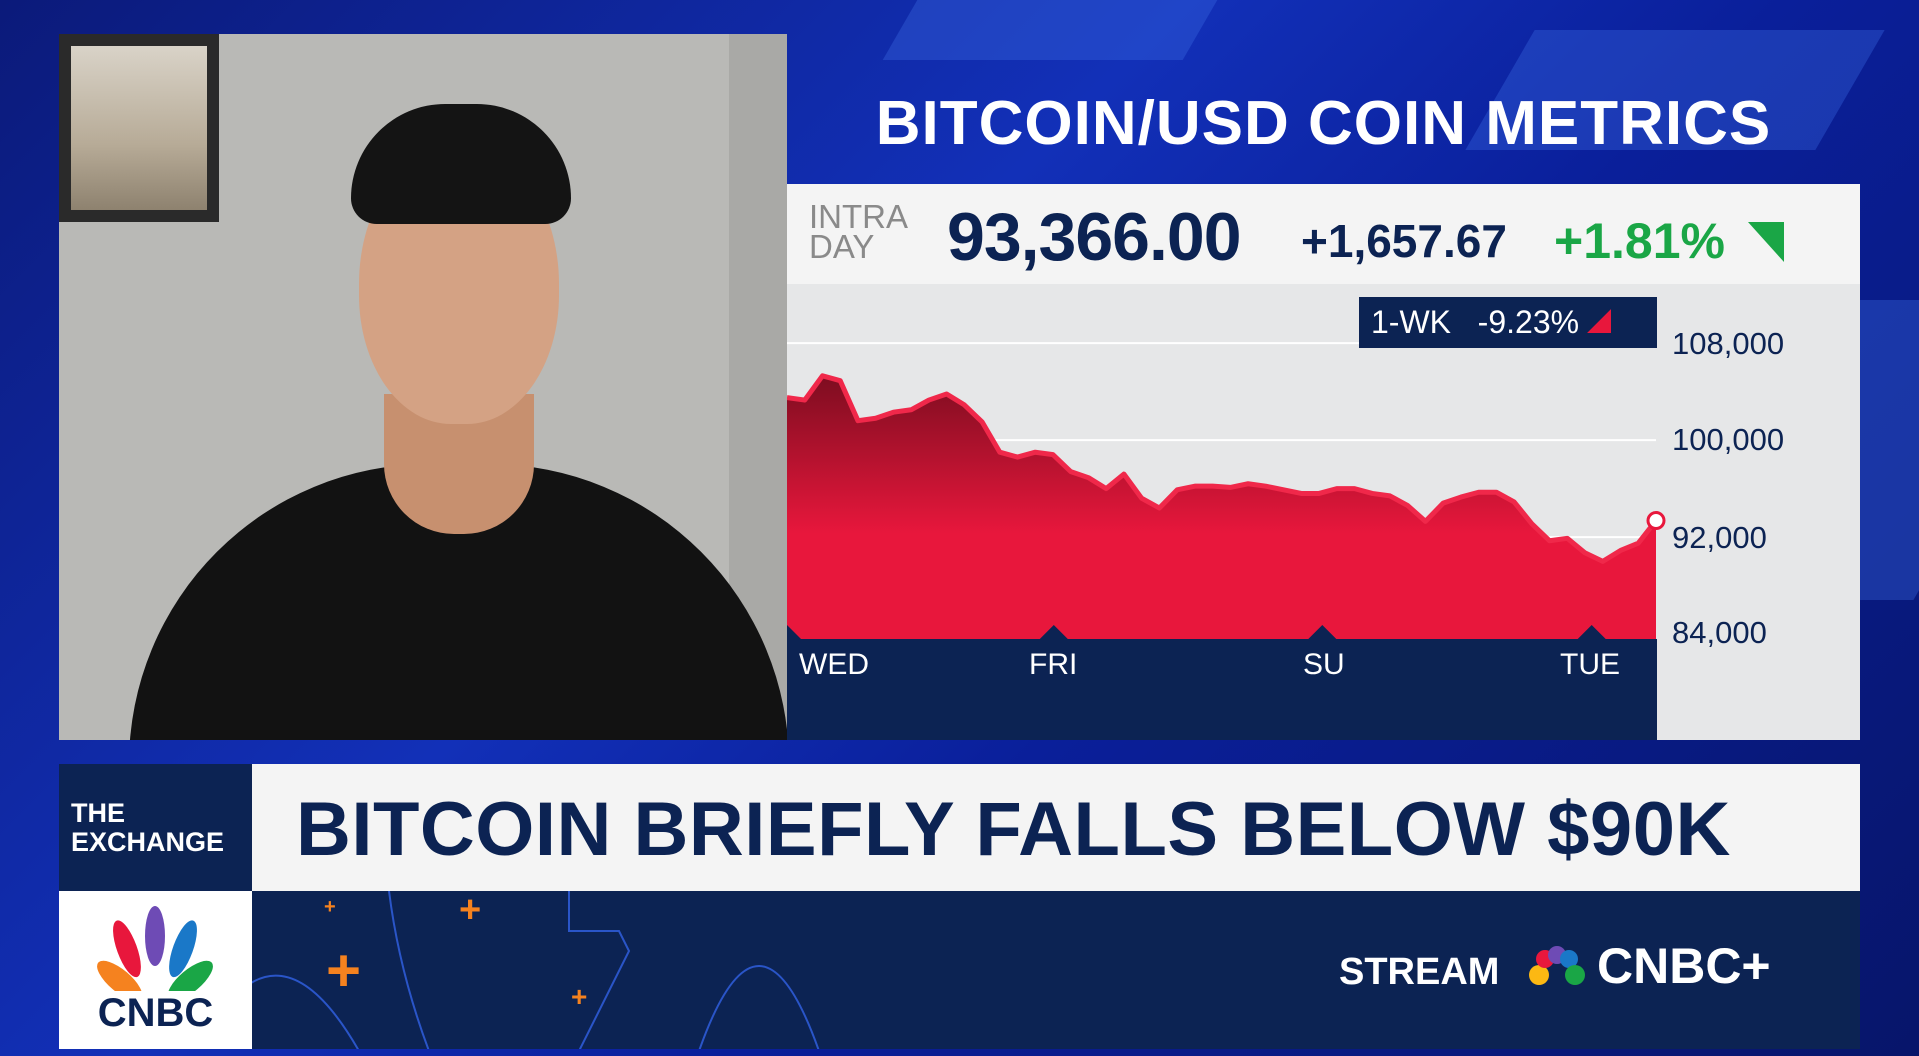 This screenshot has width=1919, height=1056. What do you see at coordinates (1557, 965) in the screenshot?
I see `peacock-small-icon` at bounding box center [1557, 965].